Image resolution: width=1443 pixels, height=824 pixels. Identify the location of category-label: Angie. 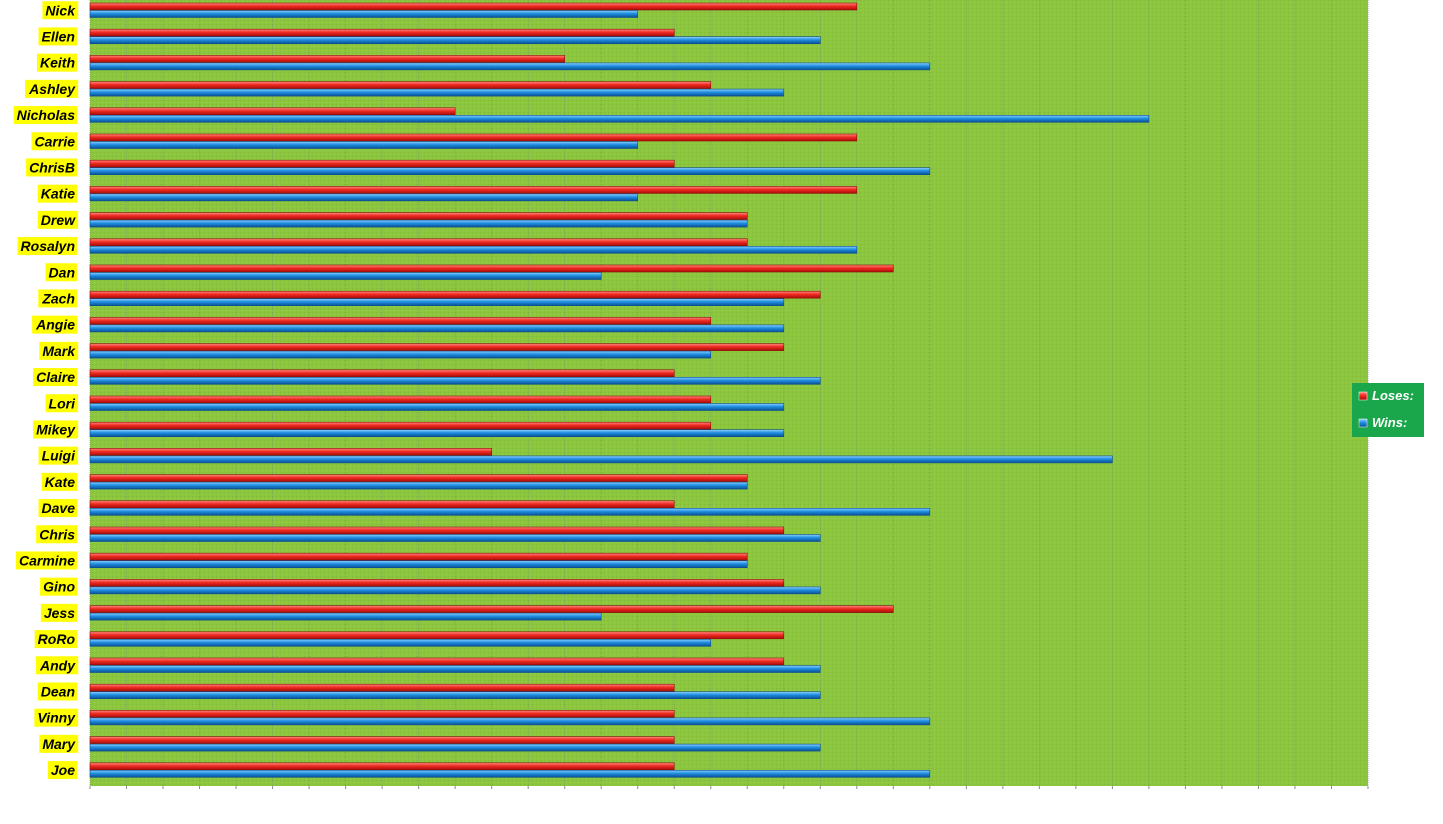
(55, 325).